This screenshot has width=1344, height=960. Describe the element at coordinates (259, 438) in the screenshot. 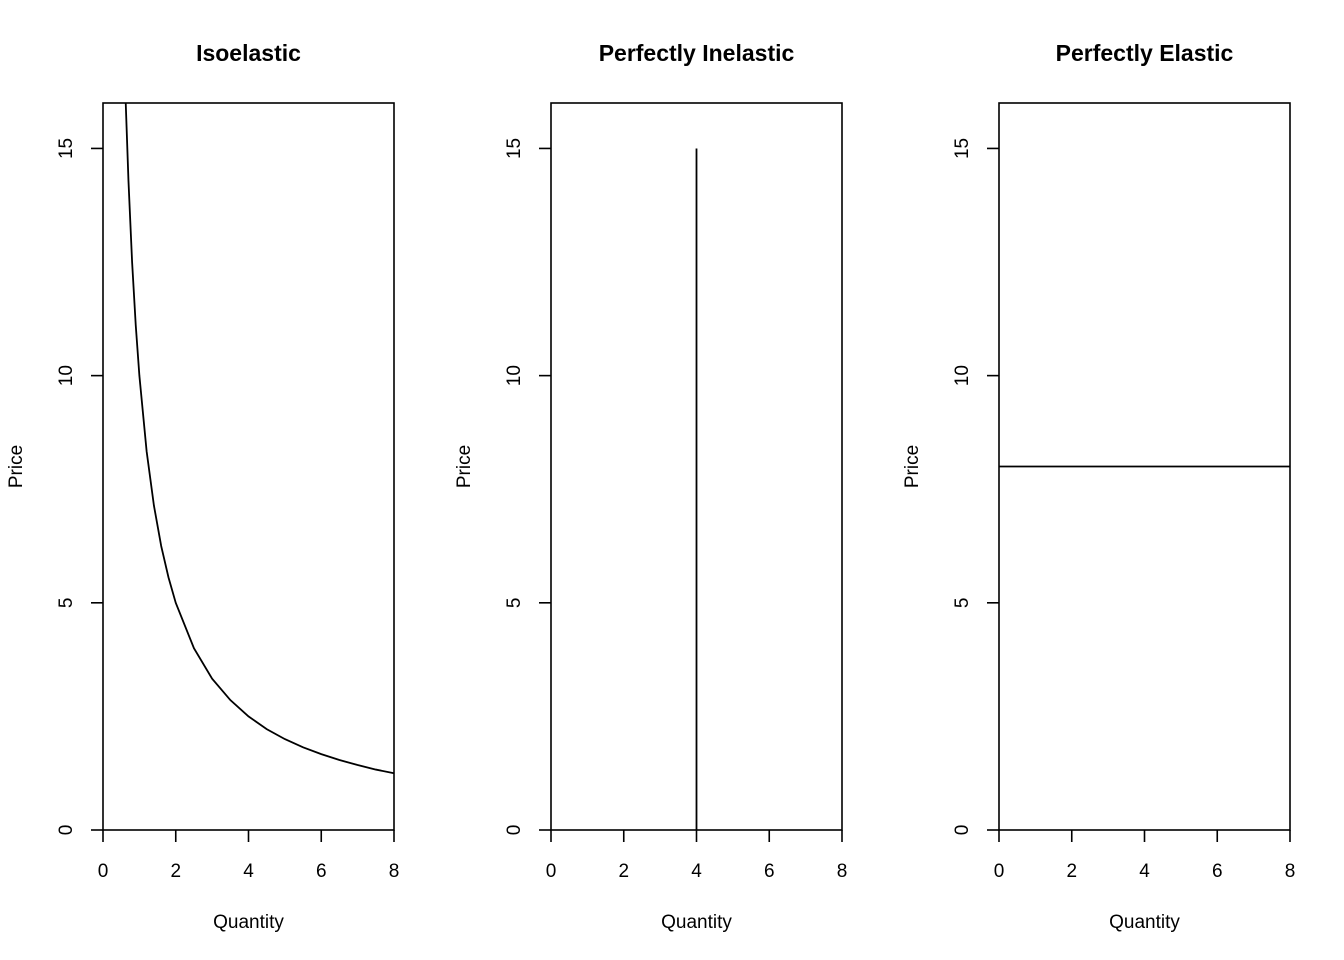

I see `series-line` at that location.